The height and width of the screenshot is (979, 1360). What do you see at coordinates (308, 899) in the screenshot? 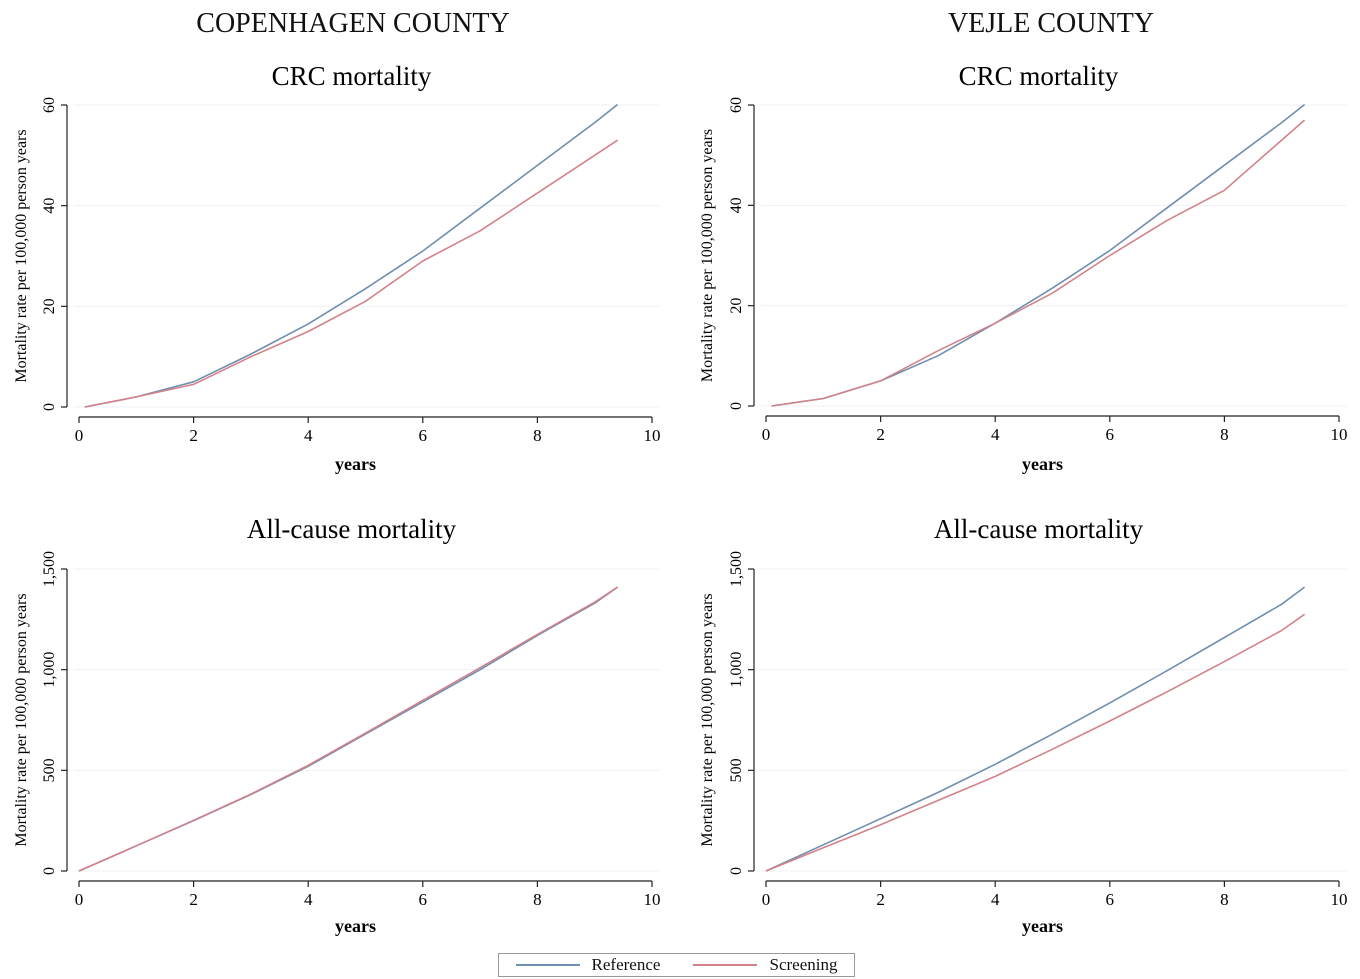
I see `panel-2-xtick-label-2: 4` at bounding box center [308, 899].